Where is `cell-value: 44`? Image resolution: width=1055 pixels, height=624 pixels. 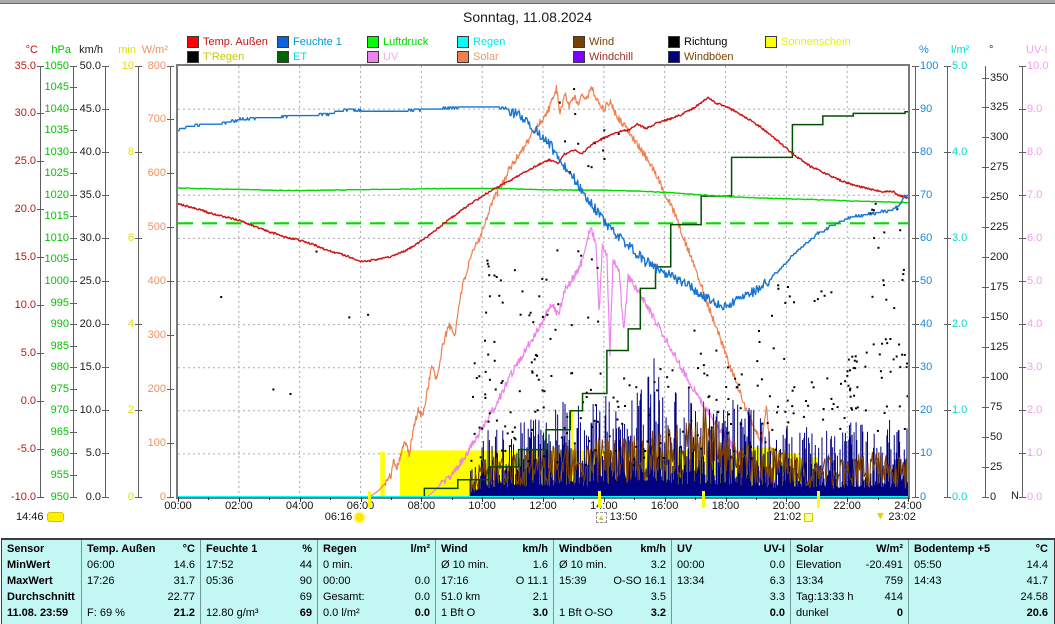
cell-value: 44 is located at coordinates (305, 565).